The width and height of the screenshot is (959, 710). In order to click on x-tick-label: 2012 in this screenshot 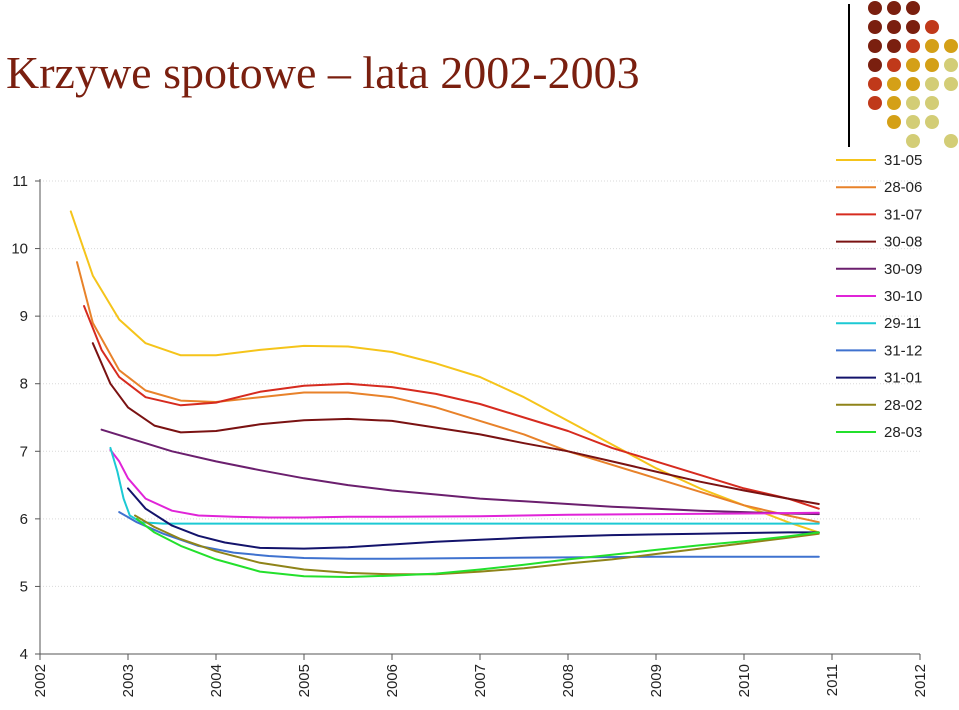, I will do `click(920, 680)`.